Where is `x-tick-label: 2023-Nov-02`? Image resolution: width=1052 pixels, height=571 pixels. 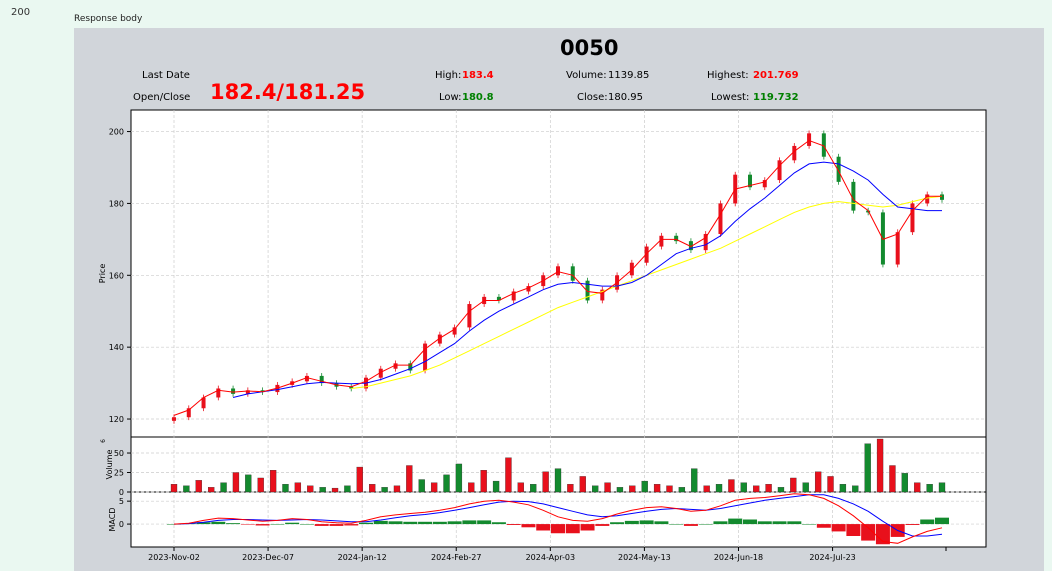 x-tick-label: 2023-Nov-02 is located at coordinates (174, 557).